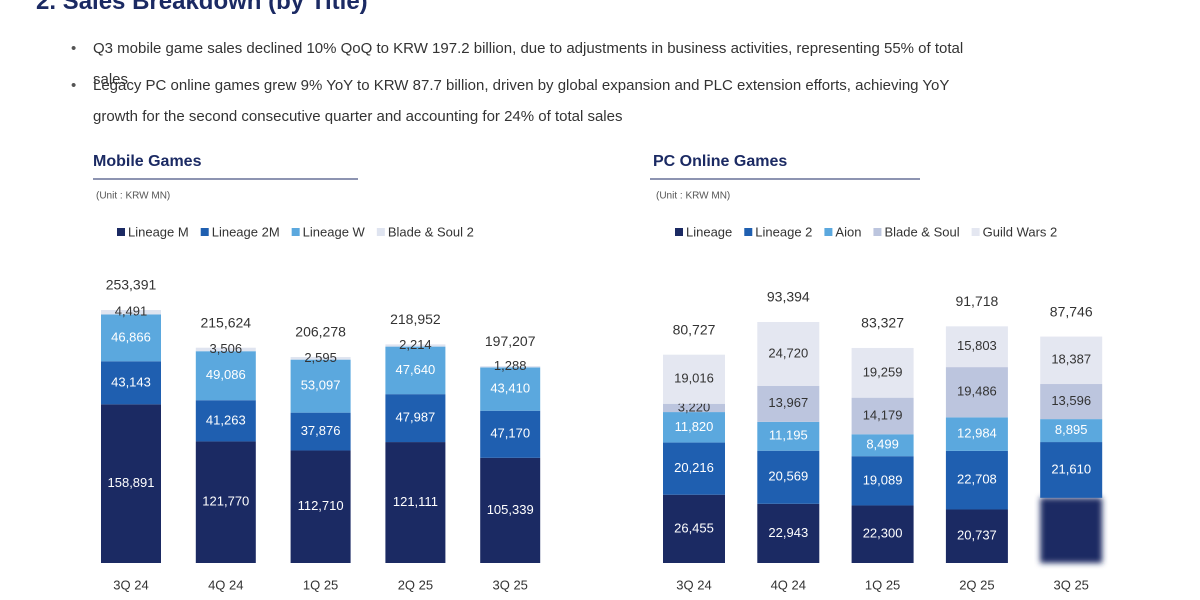 The image size is (1200, 600). I want to click on segment-label: 47,640, so click(416, 369).